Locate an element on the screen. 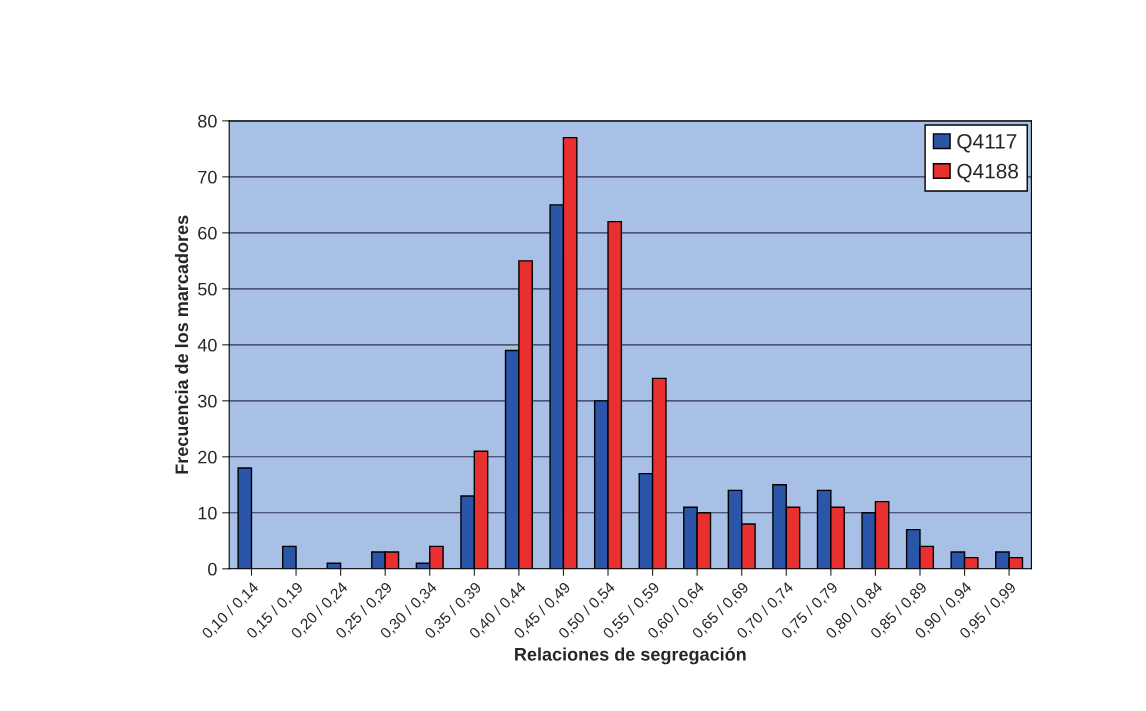  y-tick-label: 20 is located at coordinates (207, 457).